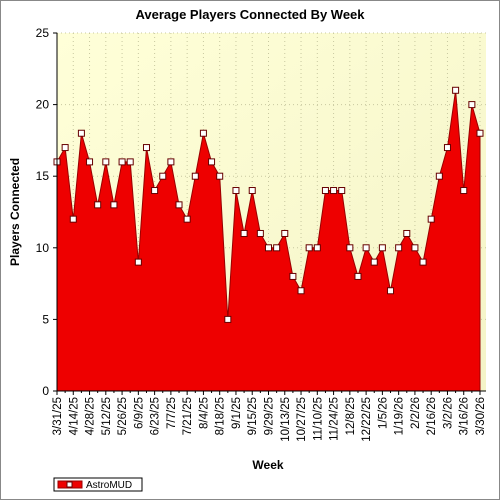 Image resolution: width=500 pixels, height=500 pixels. I want to click on legend: AstroMUD, so click(98, 484).